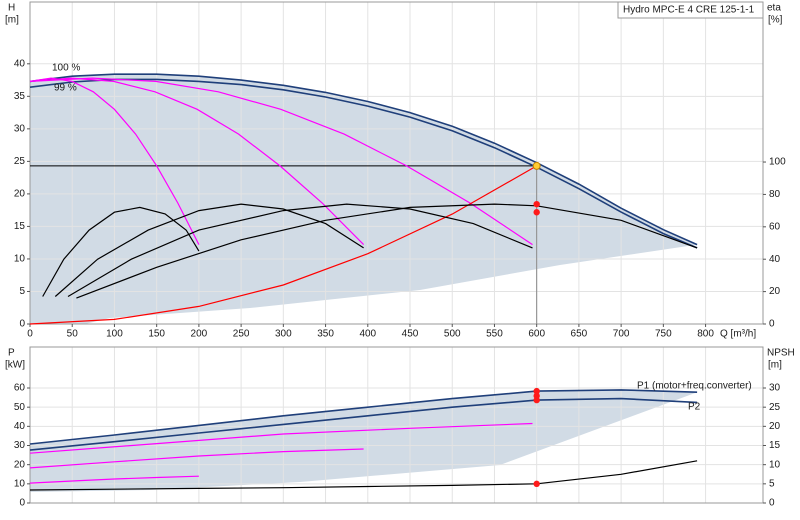 This screenshot has height=520, width=800. Describe the element at coordinates (775, 259) in the screenshot. I see `y2-tick-label: 40` at that location.